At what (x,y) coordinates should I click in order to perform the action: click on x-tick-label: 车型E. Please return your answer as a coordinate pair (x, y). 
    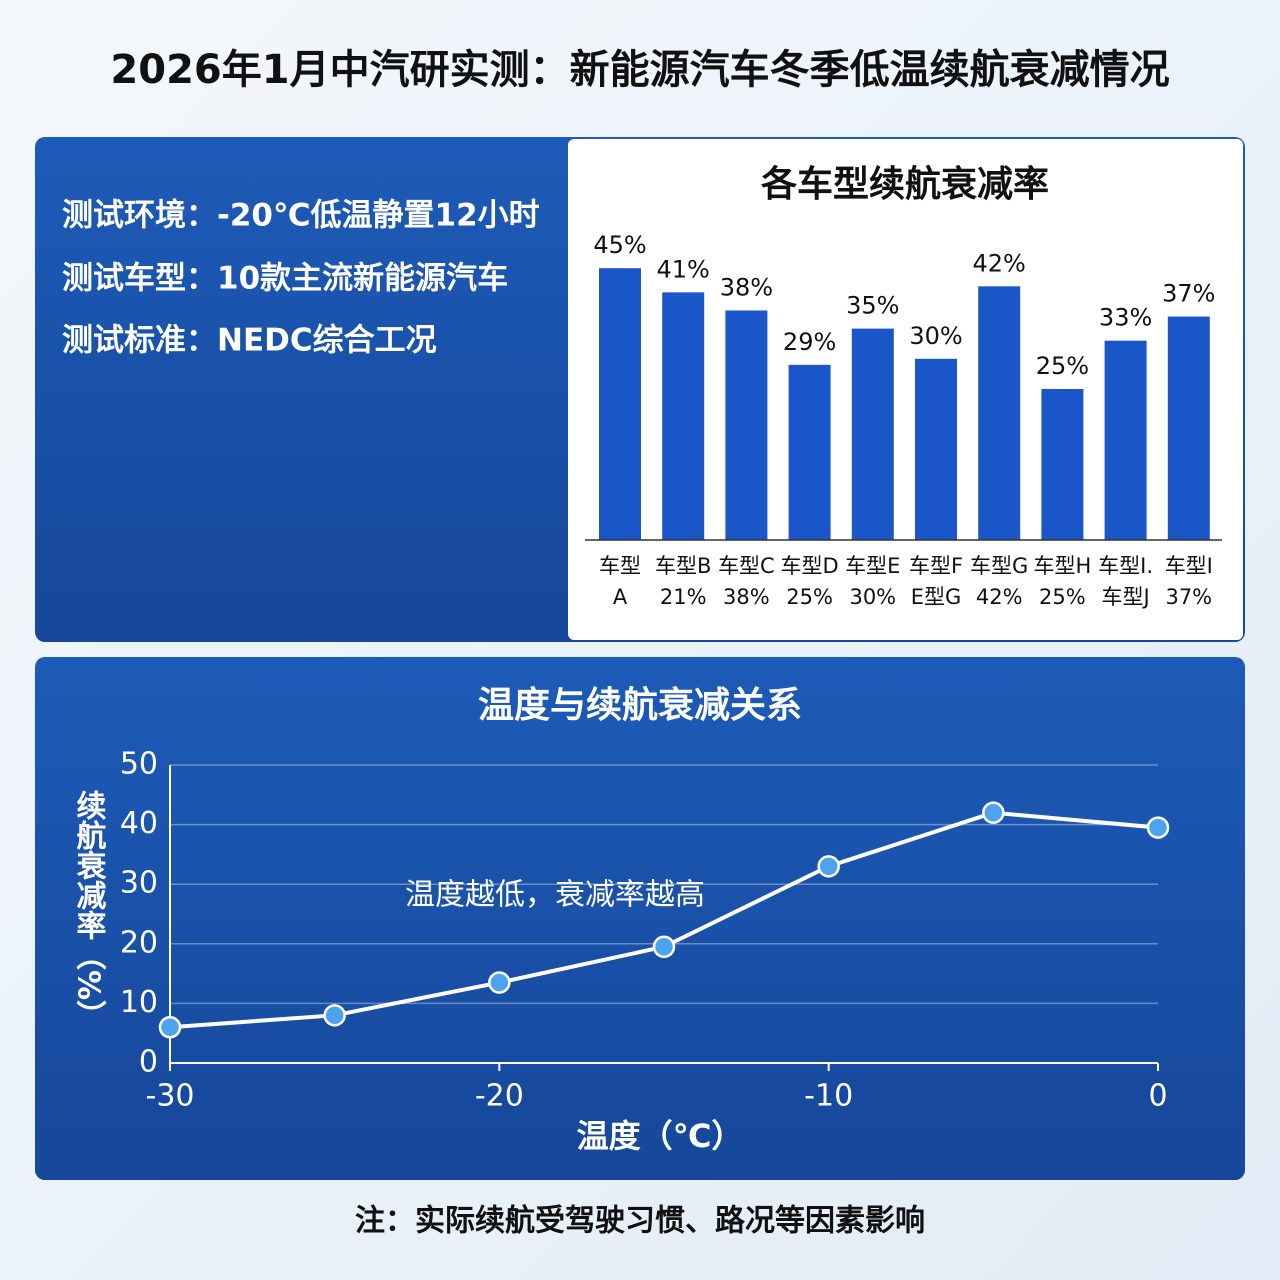
    Looking at the image, I should click on (872, 566).